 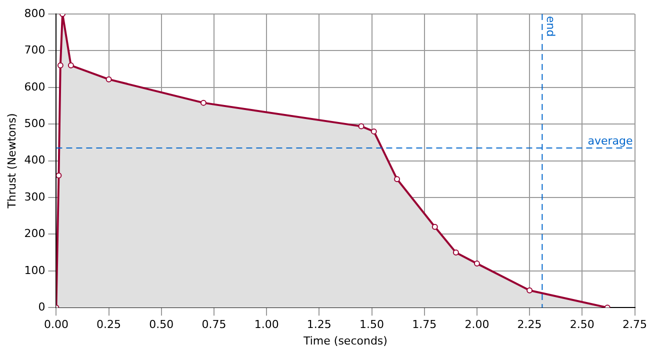 I want to click on y-axis-title: Thrust (Newtons), so click(x=11, y=161).